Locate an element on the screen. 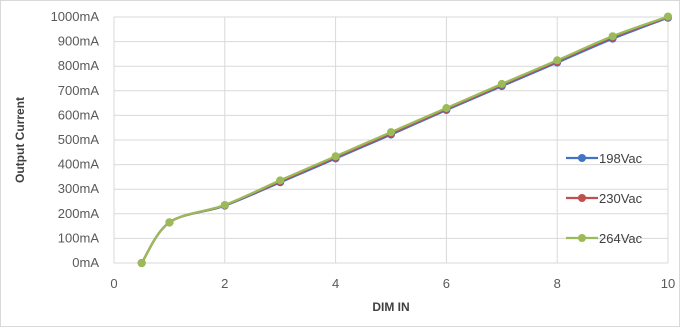  y-tick-label: 600mA is located at coordinates (79, 114).